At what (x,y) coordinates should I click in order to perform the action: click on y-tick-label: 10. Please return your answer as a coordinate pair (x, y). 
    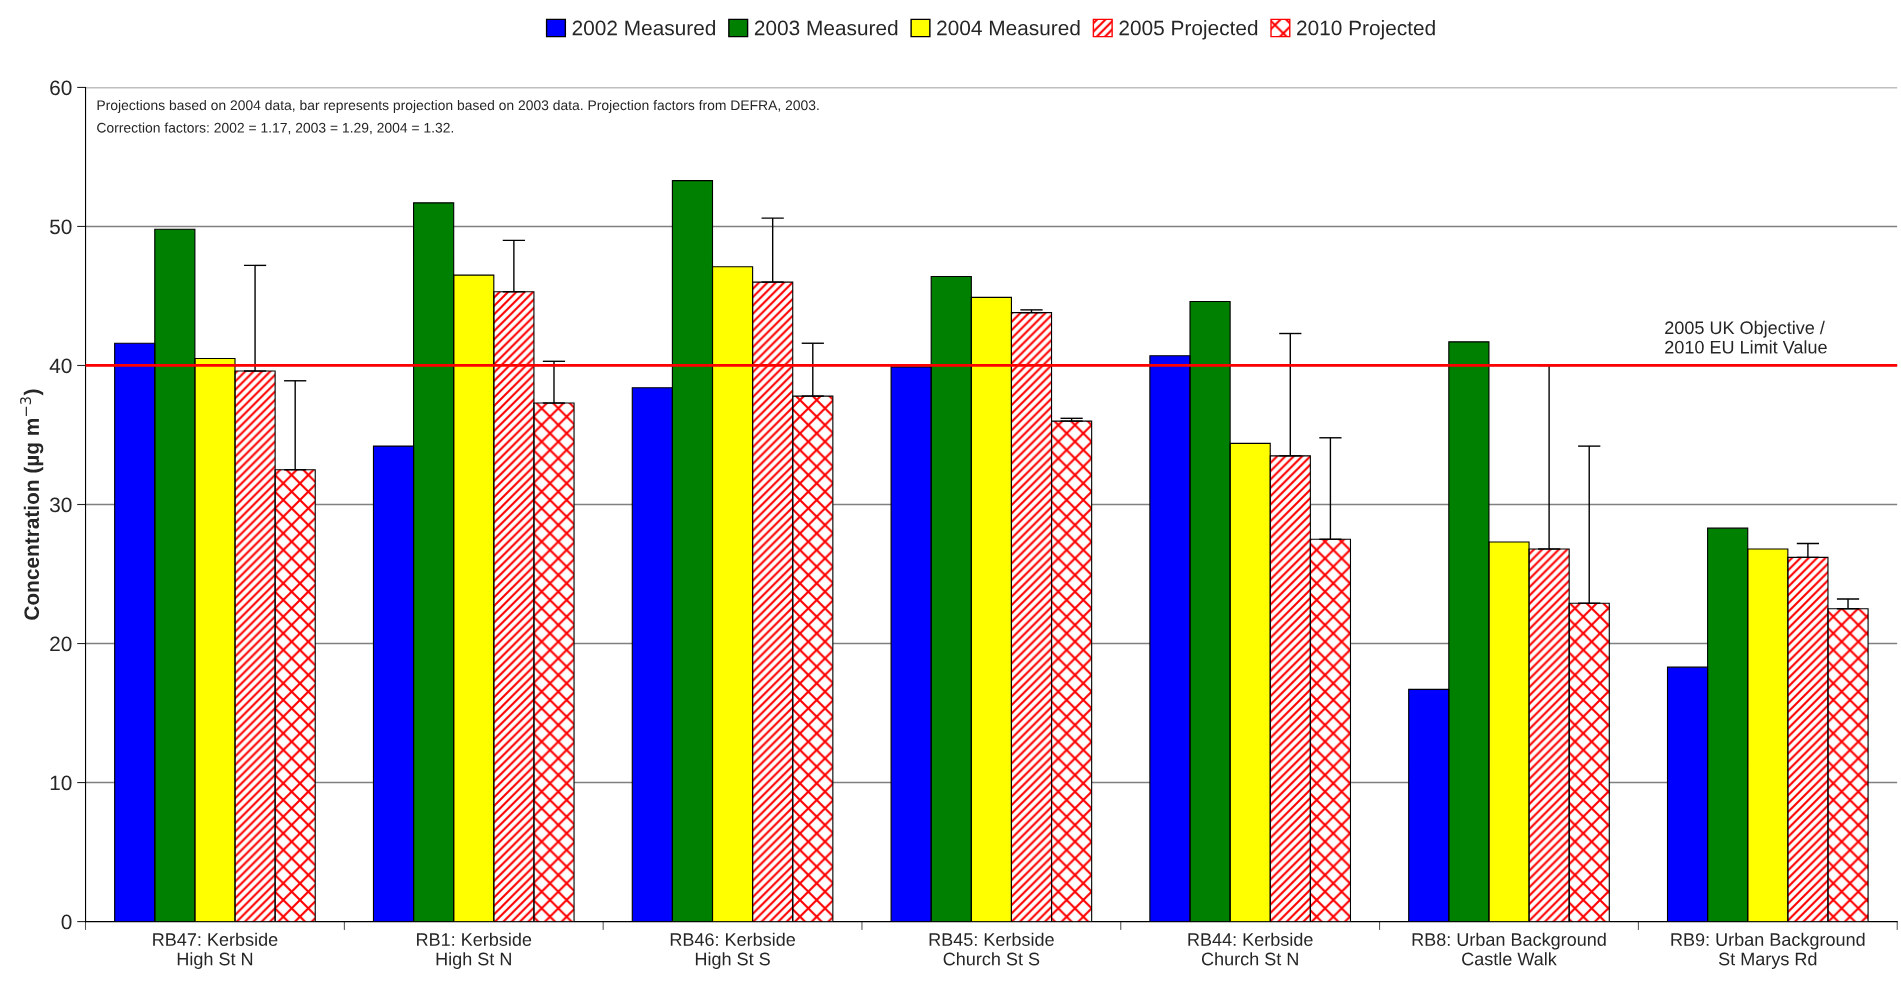
    Looking at the image, I should click on (61, 783).